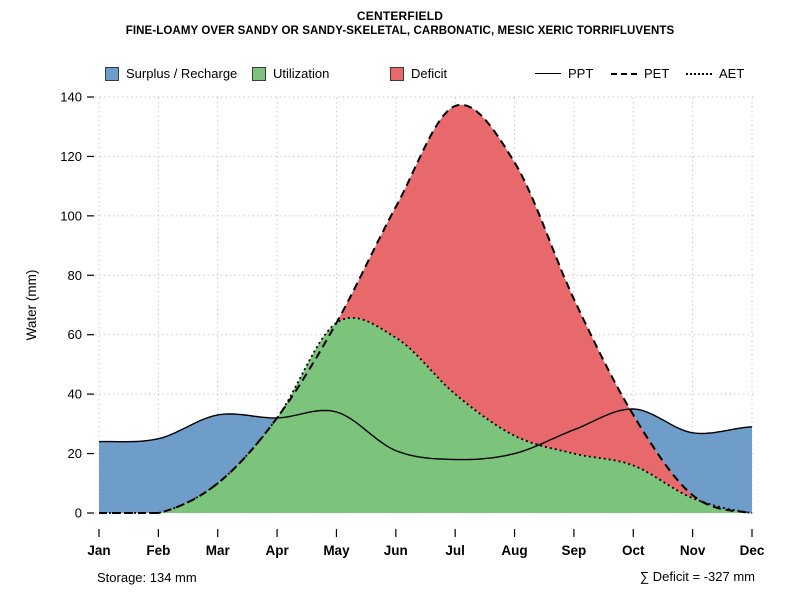  I want to click on legend-item-deficit: Deficit, so click(418, 73).